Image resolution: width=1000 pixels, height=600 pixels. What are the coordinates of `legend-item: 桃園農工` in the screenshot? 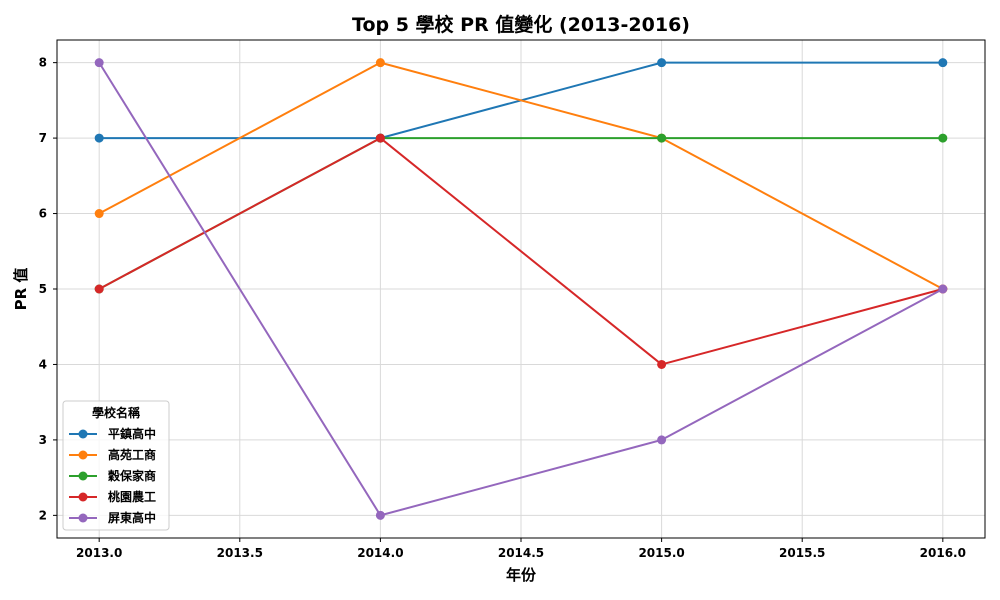 It's located at (112, 496).